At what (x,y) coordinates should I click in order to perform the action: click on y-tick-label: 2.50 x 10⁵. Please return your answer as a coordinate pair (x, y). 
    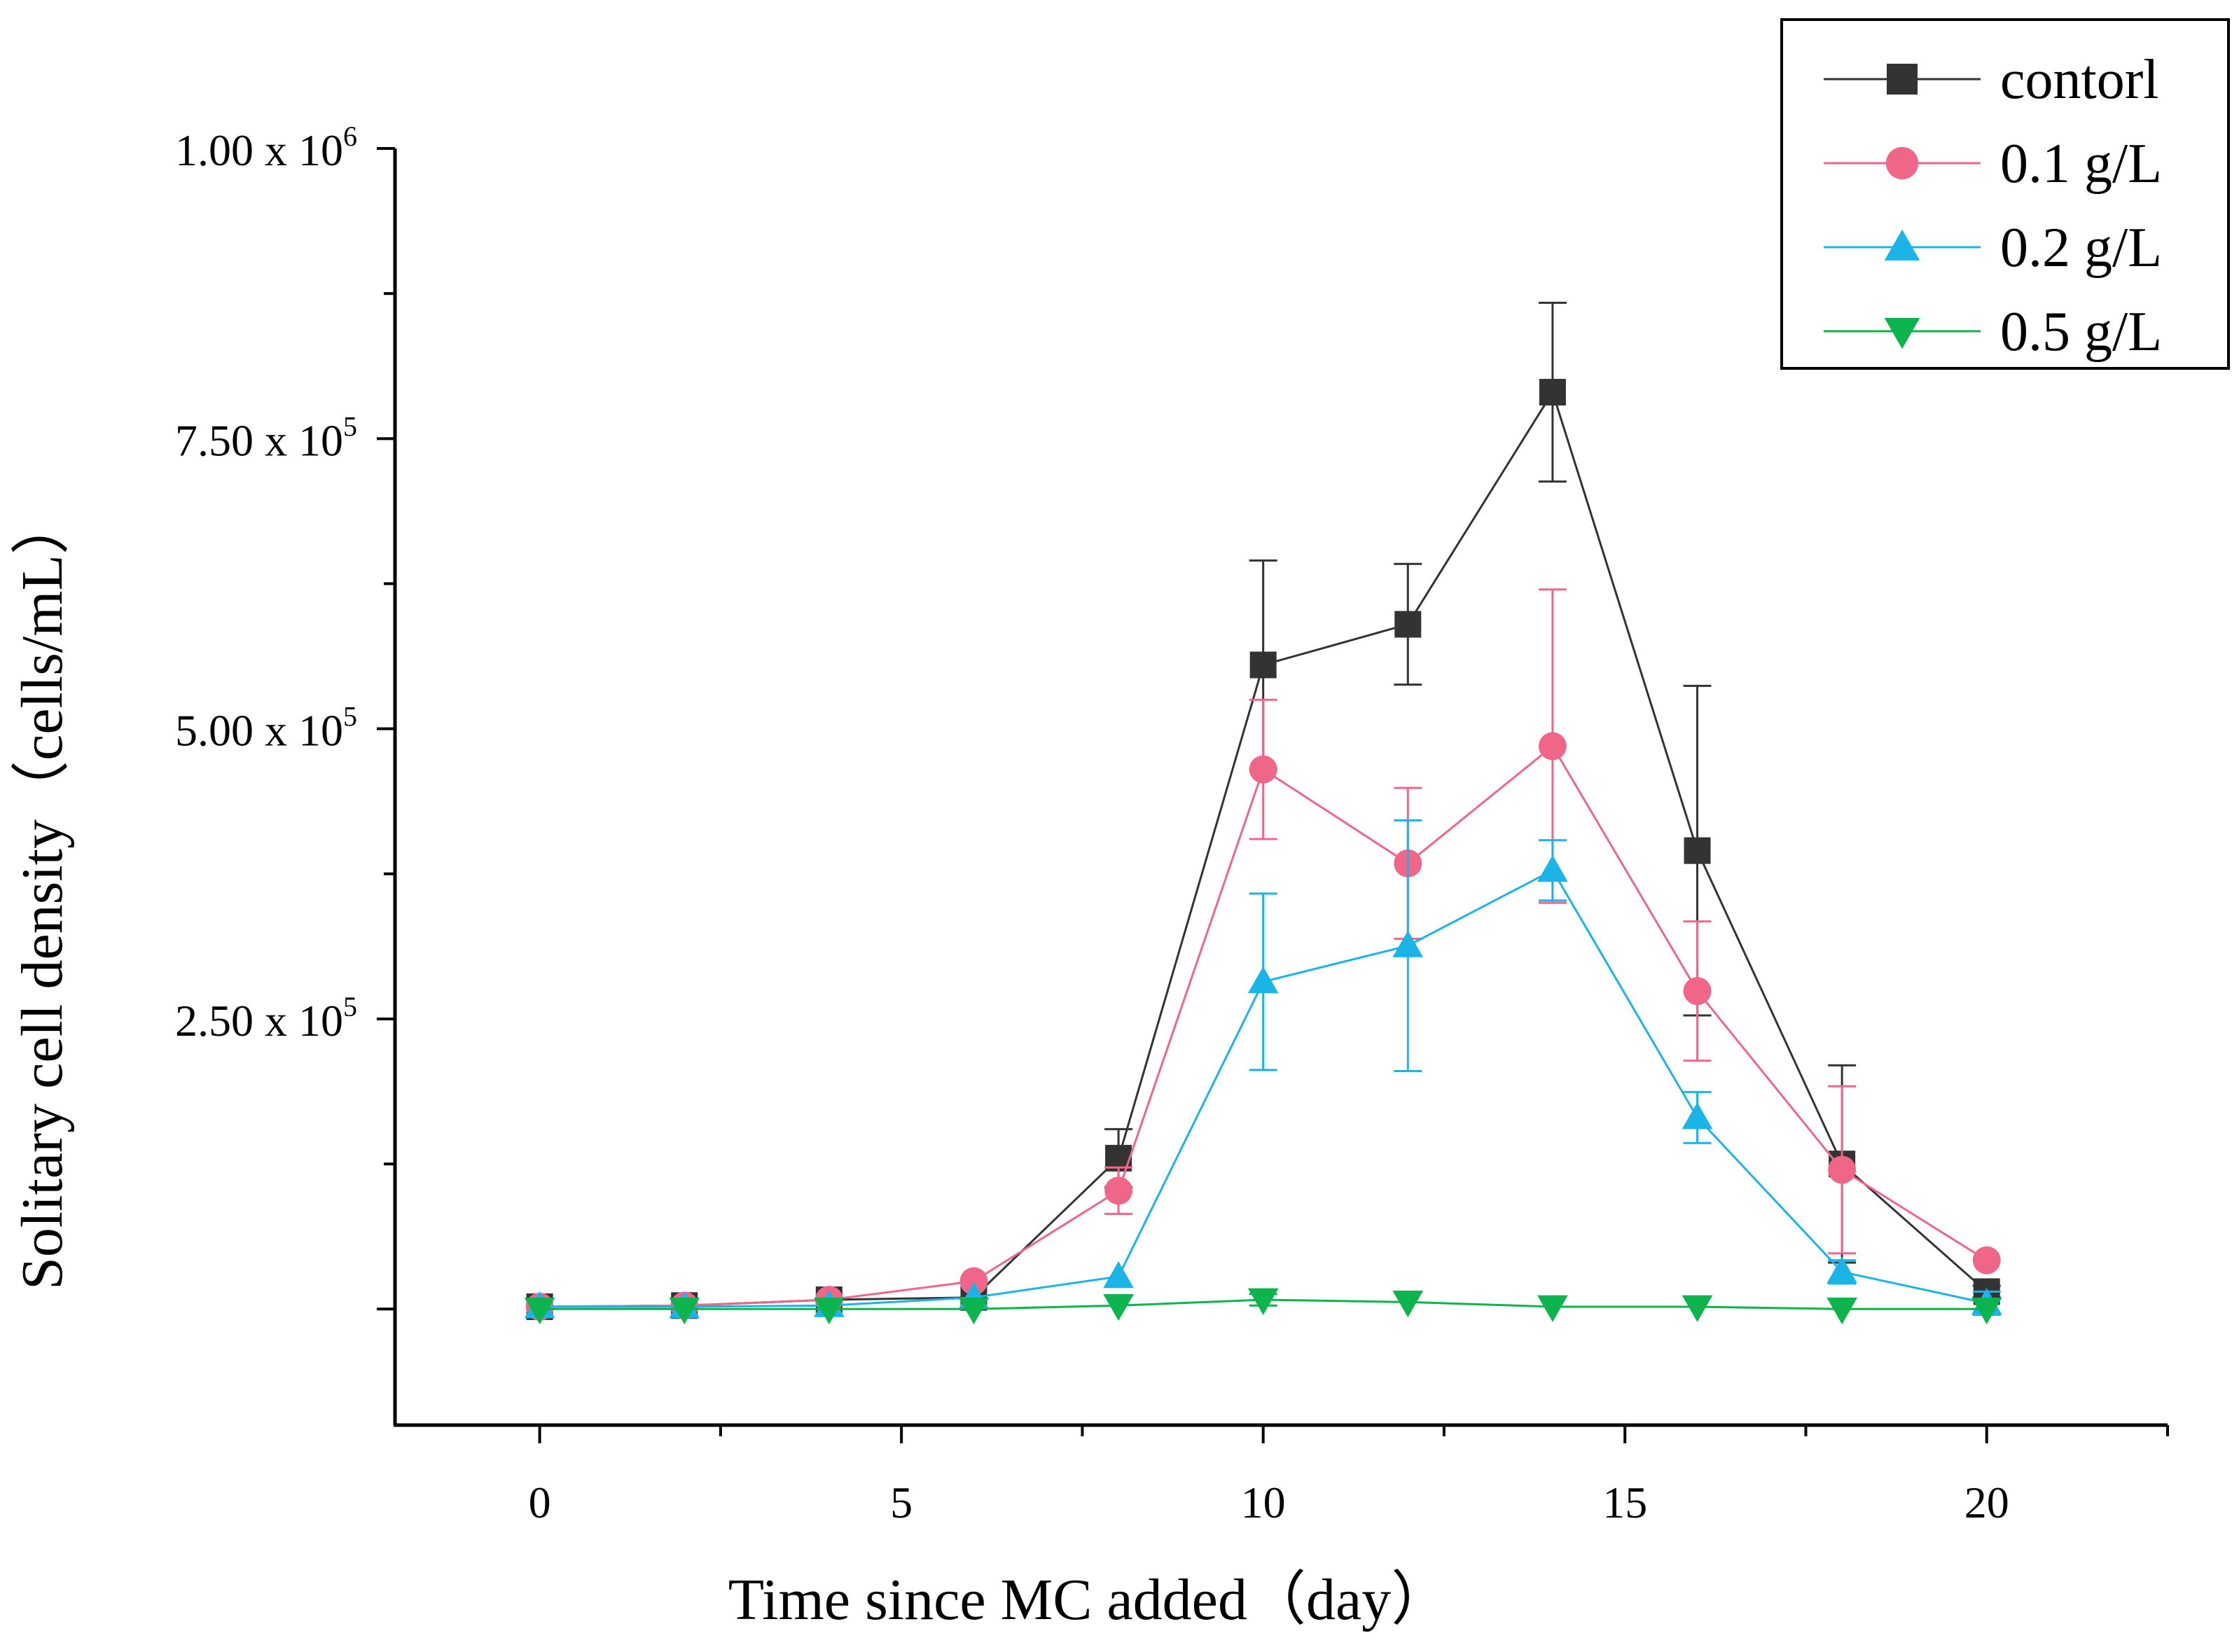
    Looking at the image, I should click on (266, 1018).